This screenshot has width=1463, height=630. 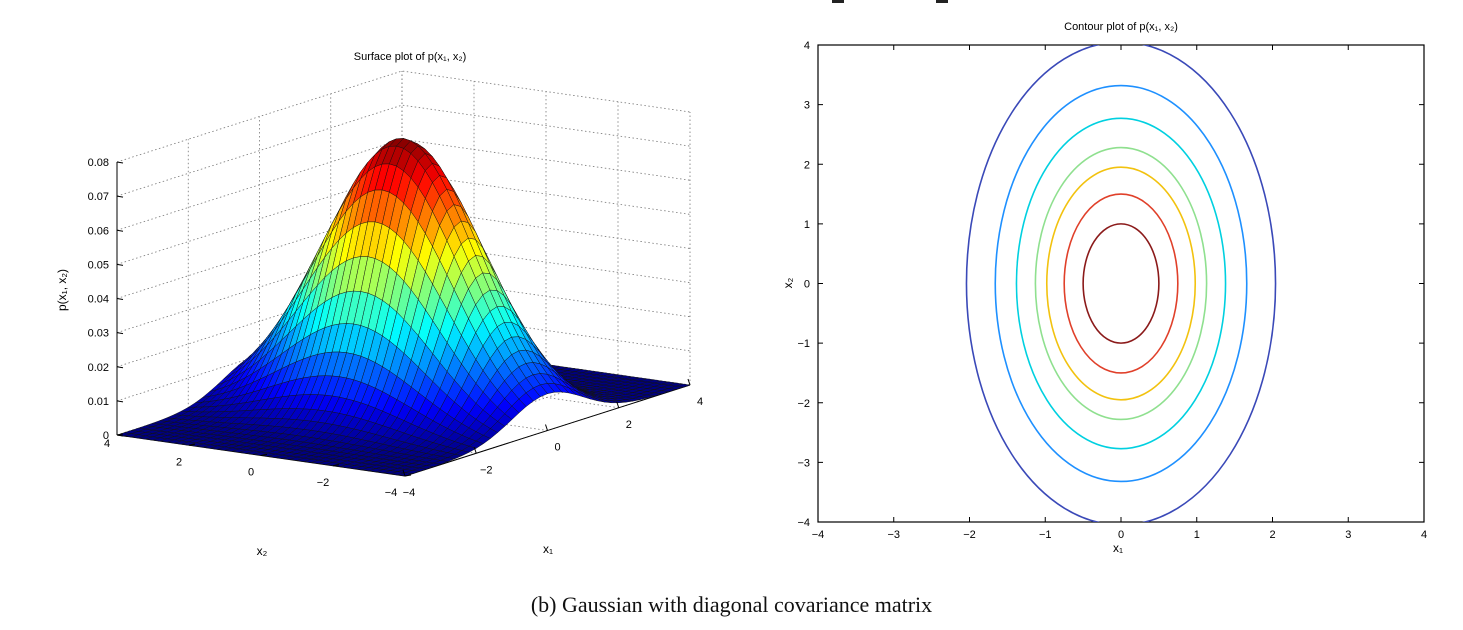 I want to click on surface-x1-axis-label: x₁, so click(x=548, y=549).